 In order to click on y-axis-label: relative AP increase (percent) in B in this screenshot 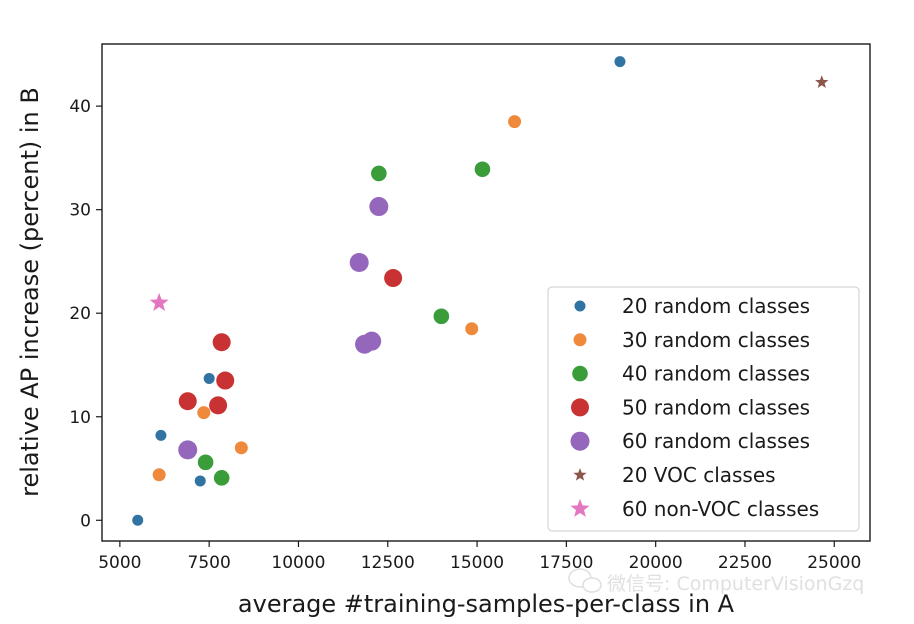, I will do `click(30, 292)`.